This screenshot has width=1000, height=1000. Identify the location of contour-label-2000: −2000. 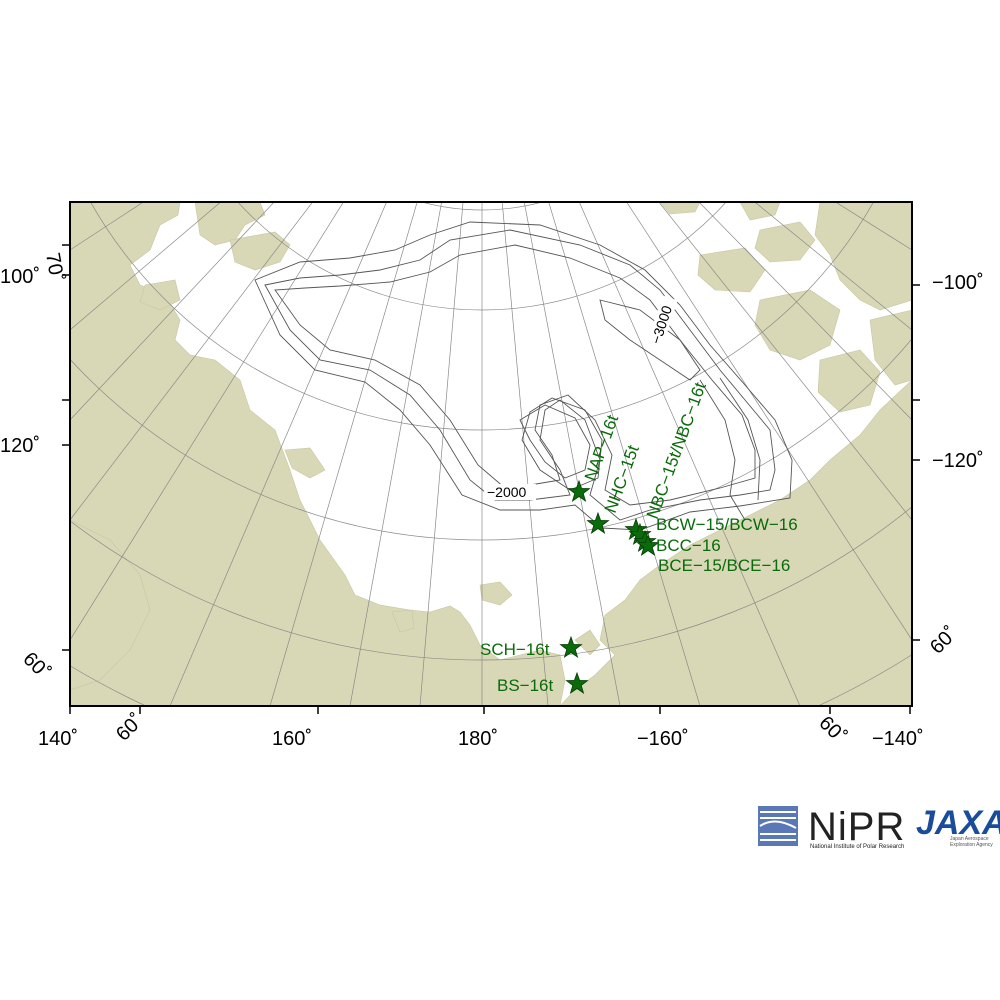
(507, 492).